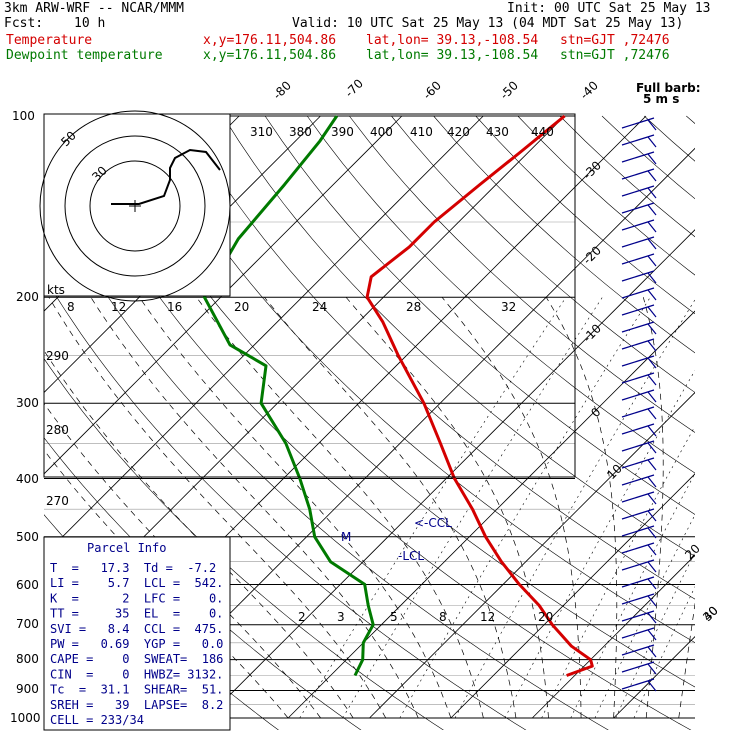  I want to click on isotherm-label: -40, so click(589, 90).